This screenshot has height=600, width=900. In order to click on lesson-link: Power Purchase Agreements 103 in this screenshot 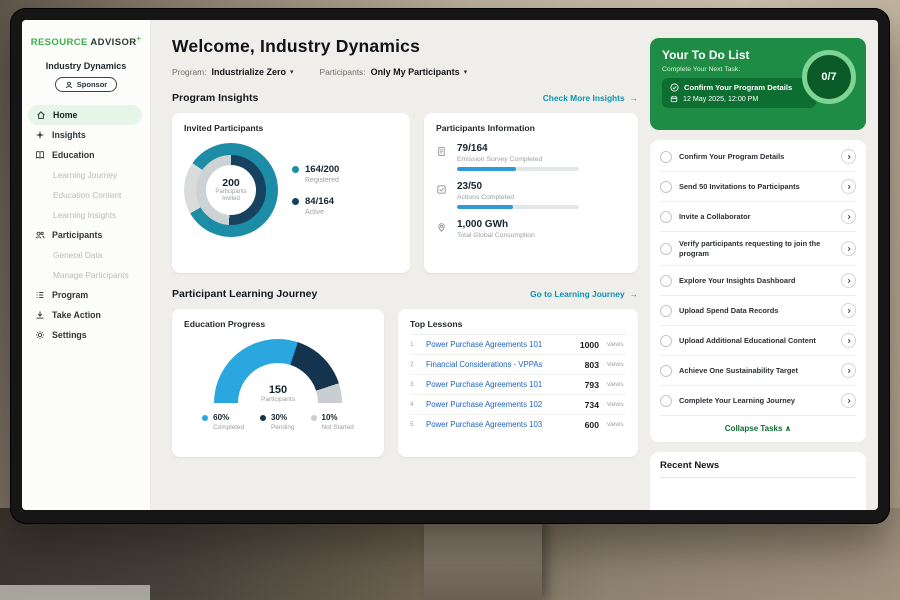, I will do `click(484, 424)`.